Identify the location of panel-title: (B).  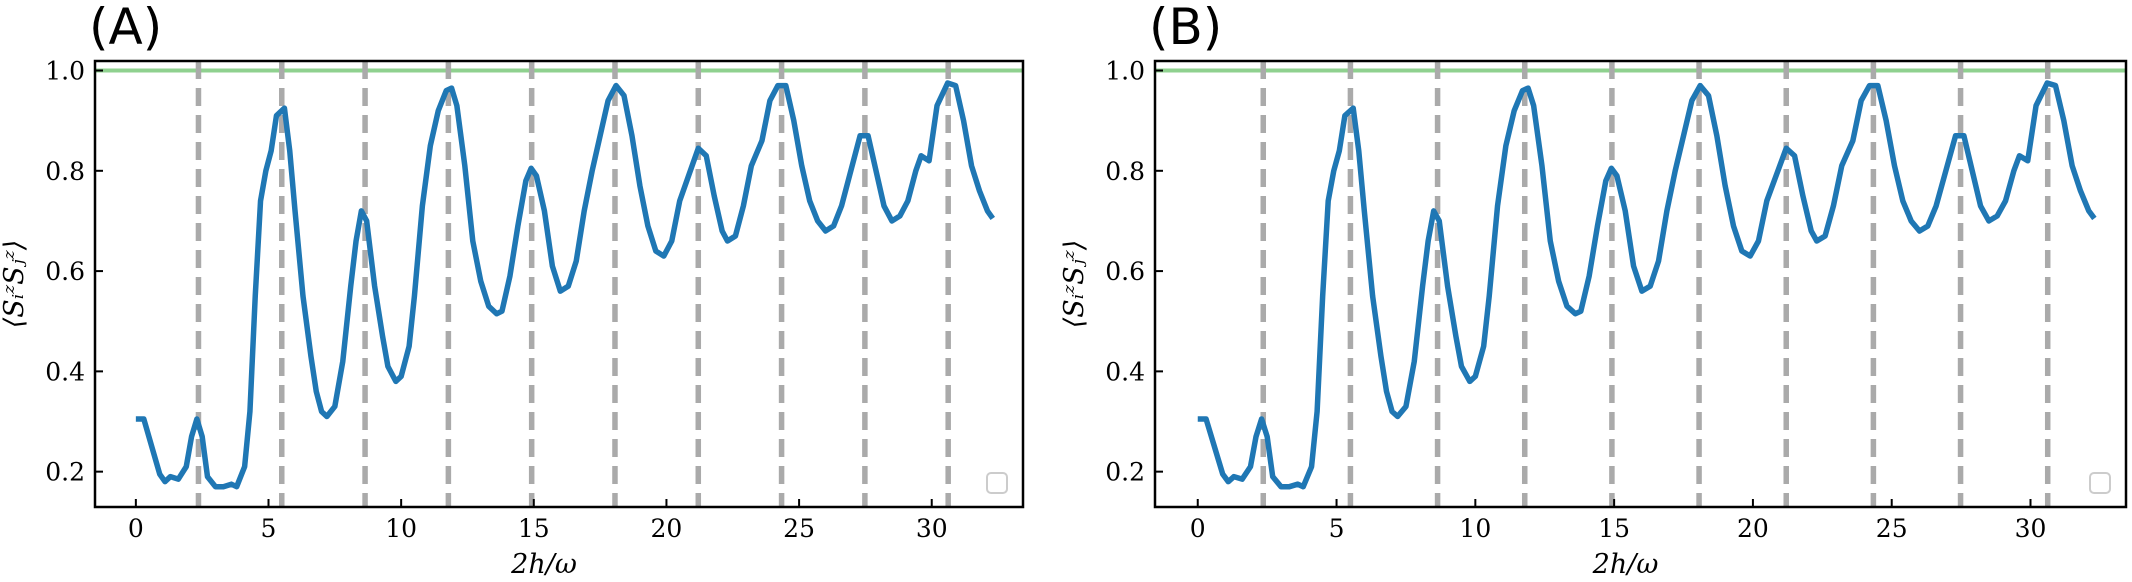
(1185, 28).